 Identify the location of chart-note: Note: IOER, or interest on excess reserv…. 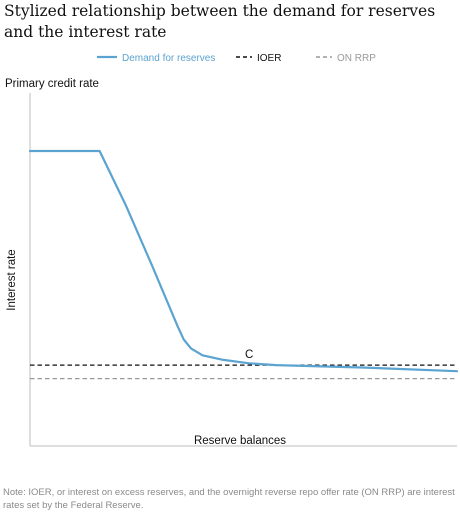
(229, 499).